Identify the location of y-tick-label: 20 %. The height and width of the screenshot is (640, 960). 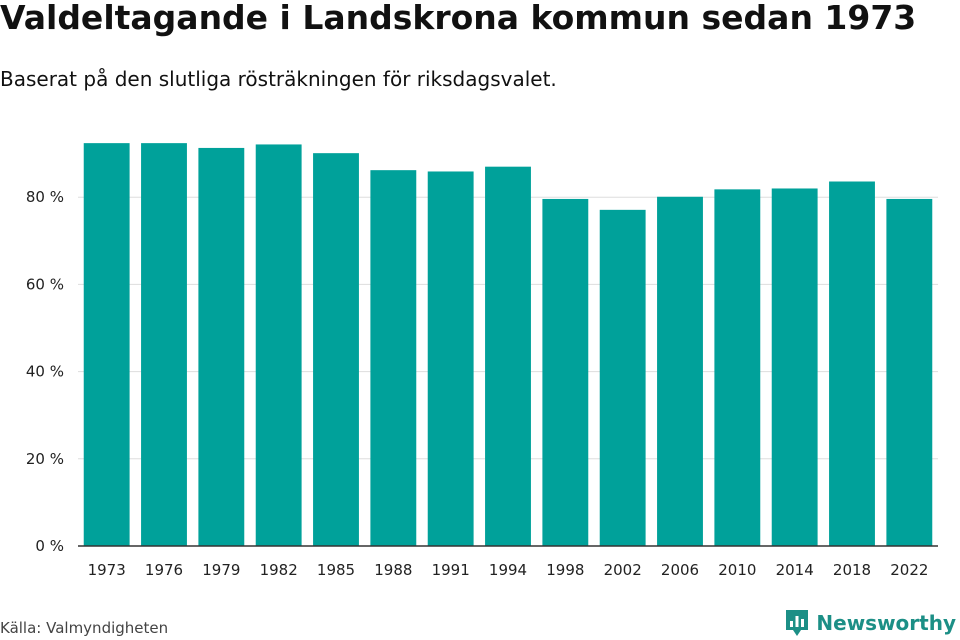
(45, 459).